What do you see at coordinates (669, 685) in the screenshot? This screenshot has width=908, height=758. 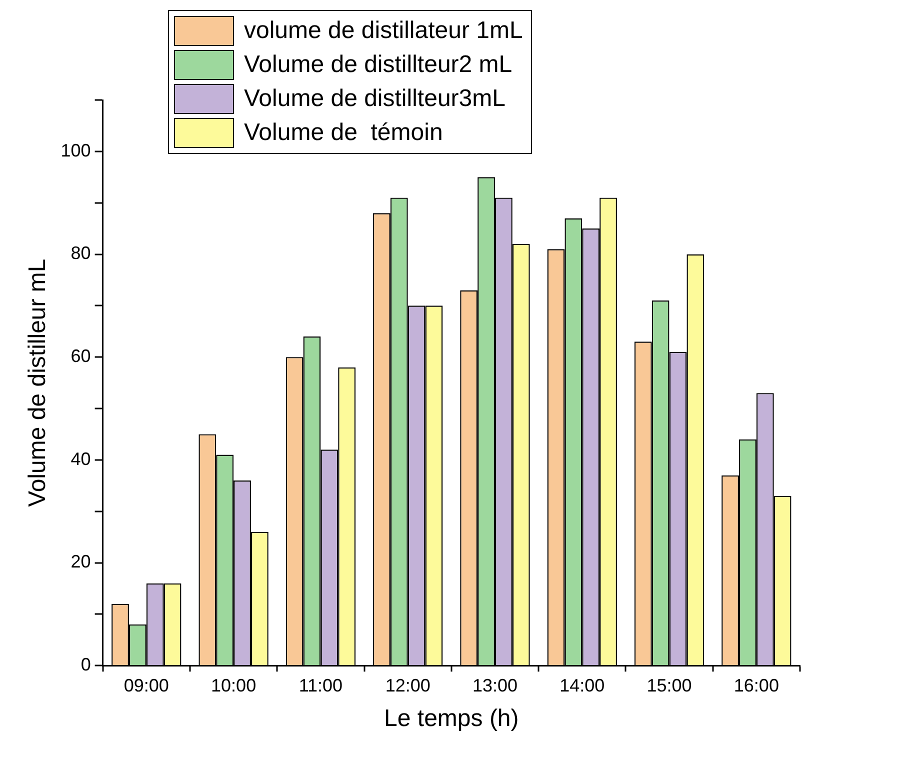 I see `x-tick-label: 15:00` at bounding box center [669, 685].